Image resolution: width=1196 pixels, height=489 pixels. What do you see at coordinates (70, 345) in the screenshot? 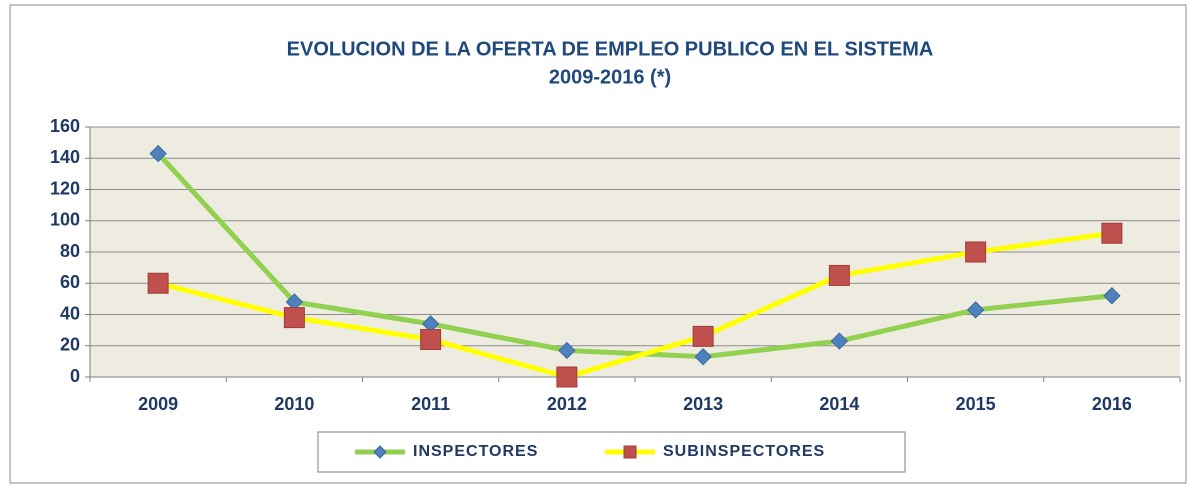
I see `y-tick-label: 20` at bounding box center [70, 345].